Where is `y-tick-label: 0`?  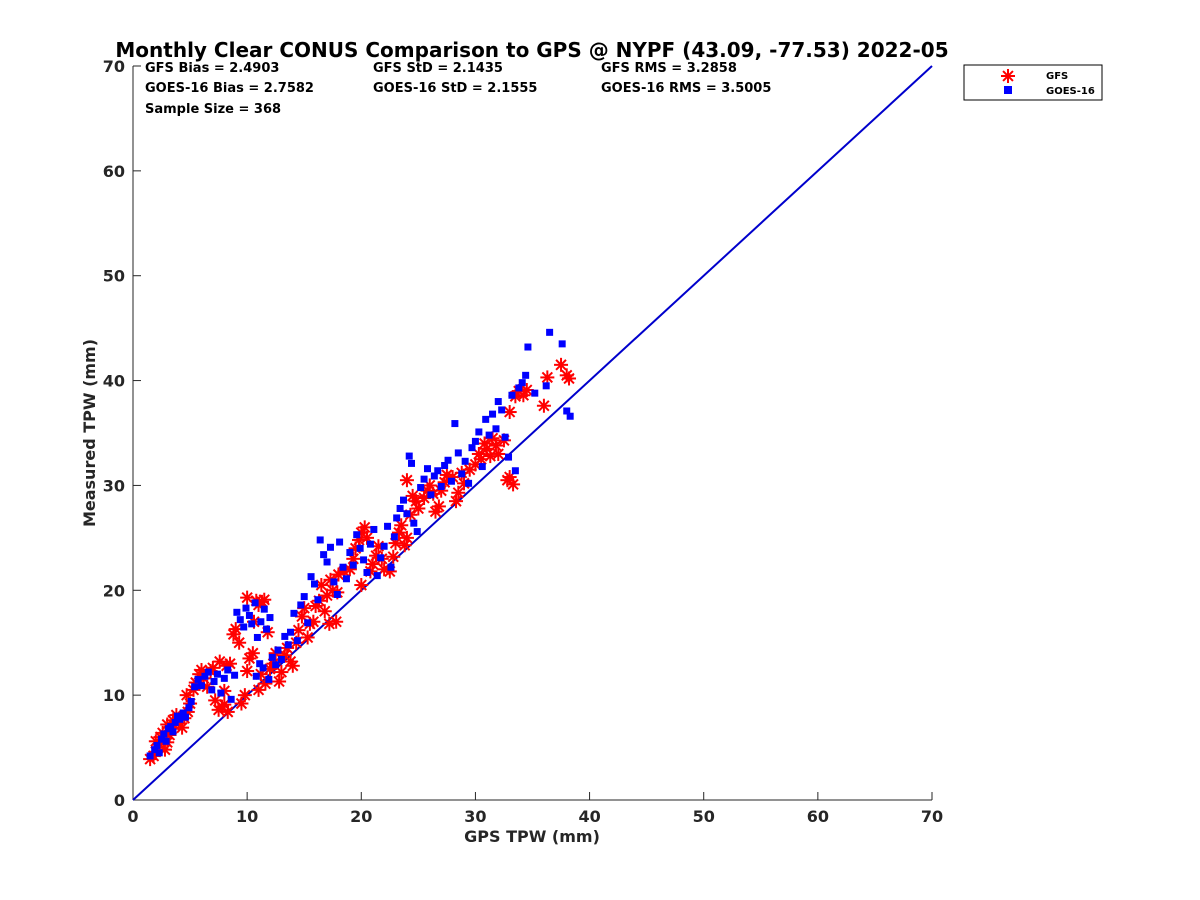 y-tick-label: 0 is located at coordinates (119, 800).